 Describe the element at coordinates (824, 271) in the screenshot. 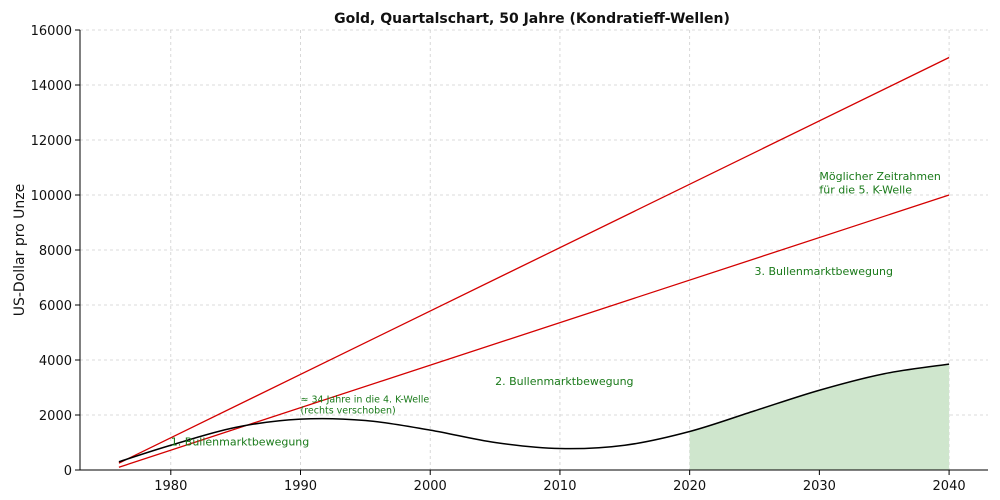

I see `annotation-label: 3. Bullenmarktbewegung` at that location.